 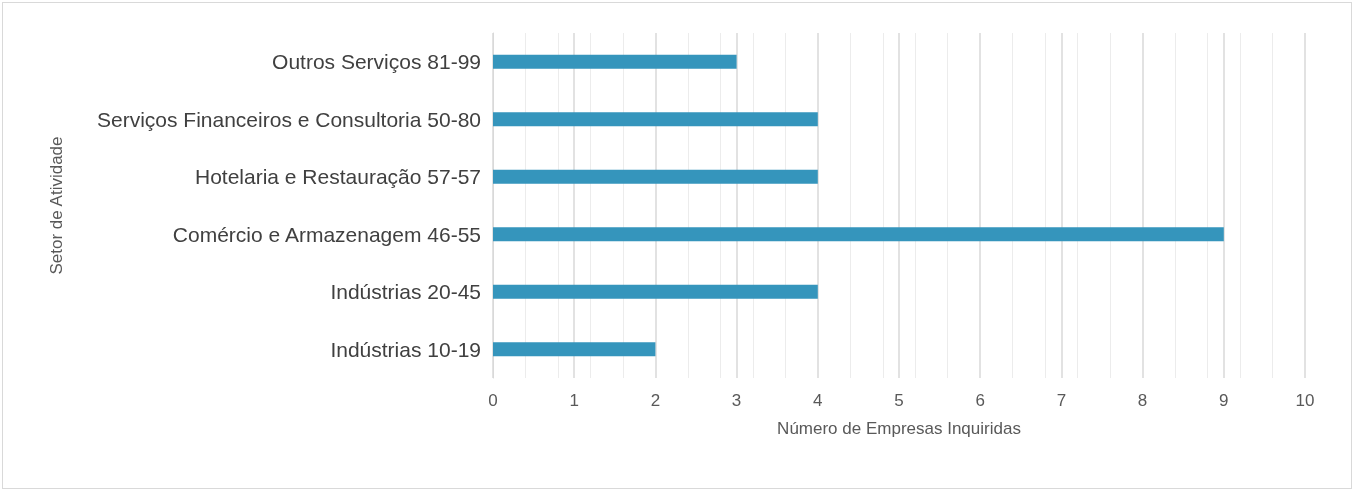 I want to click on x-tick-label: 10, so click(x=1305, y=400).